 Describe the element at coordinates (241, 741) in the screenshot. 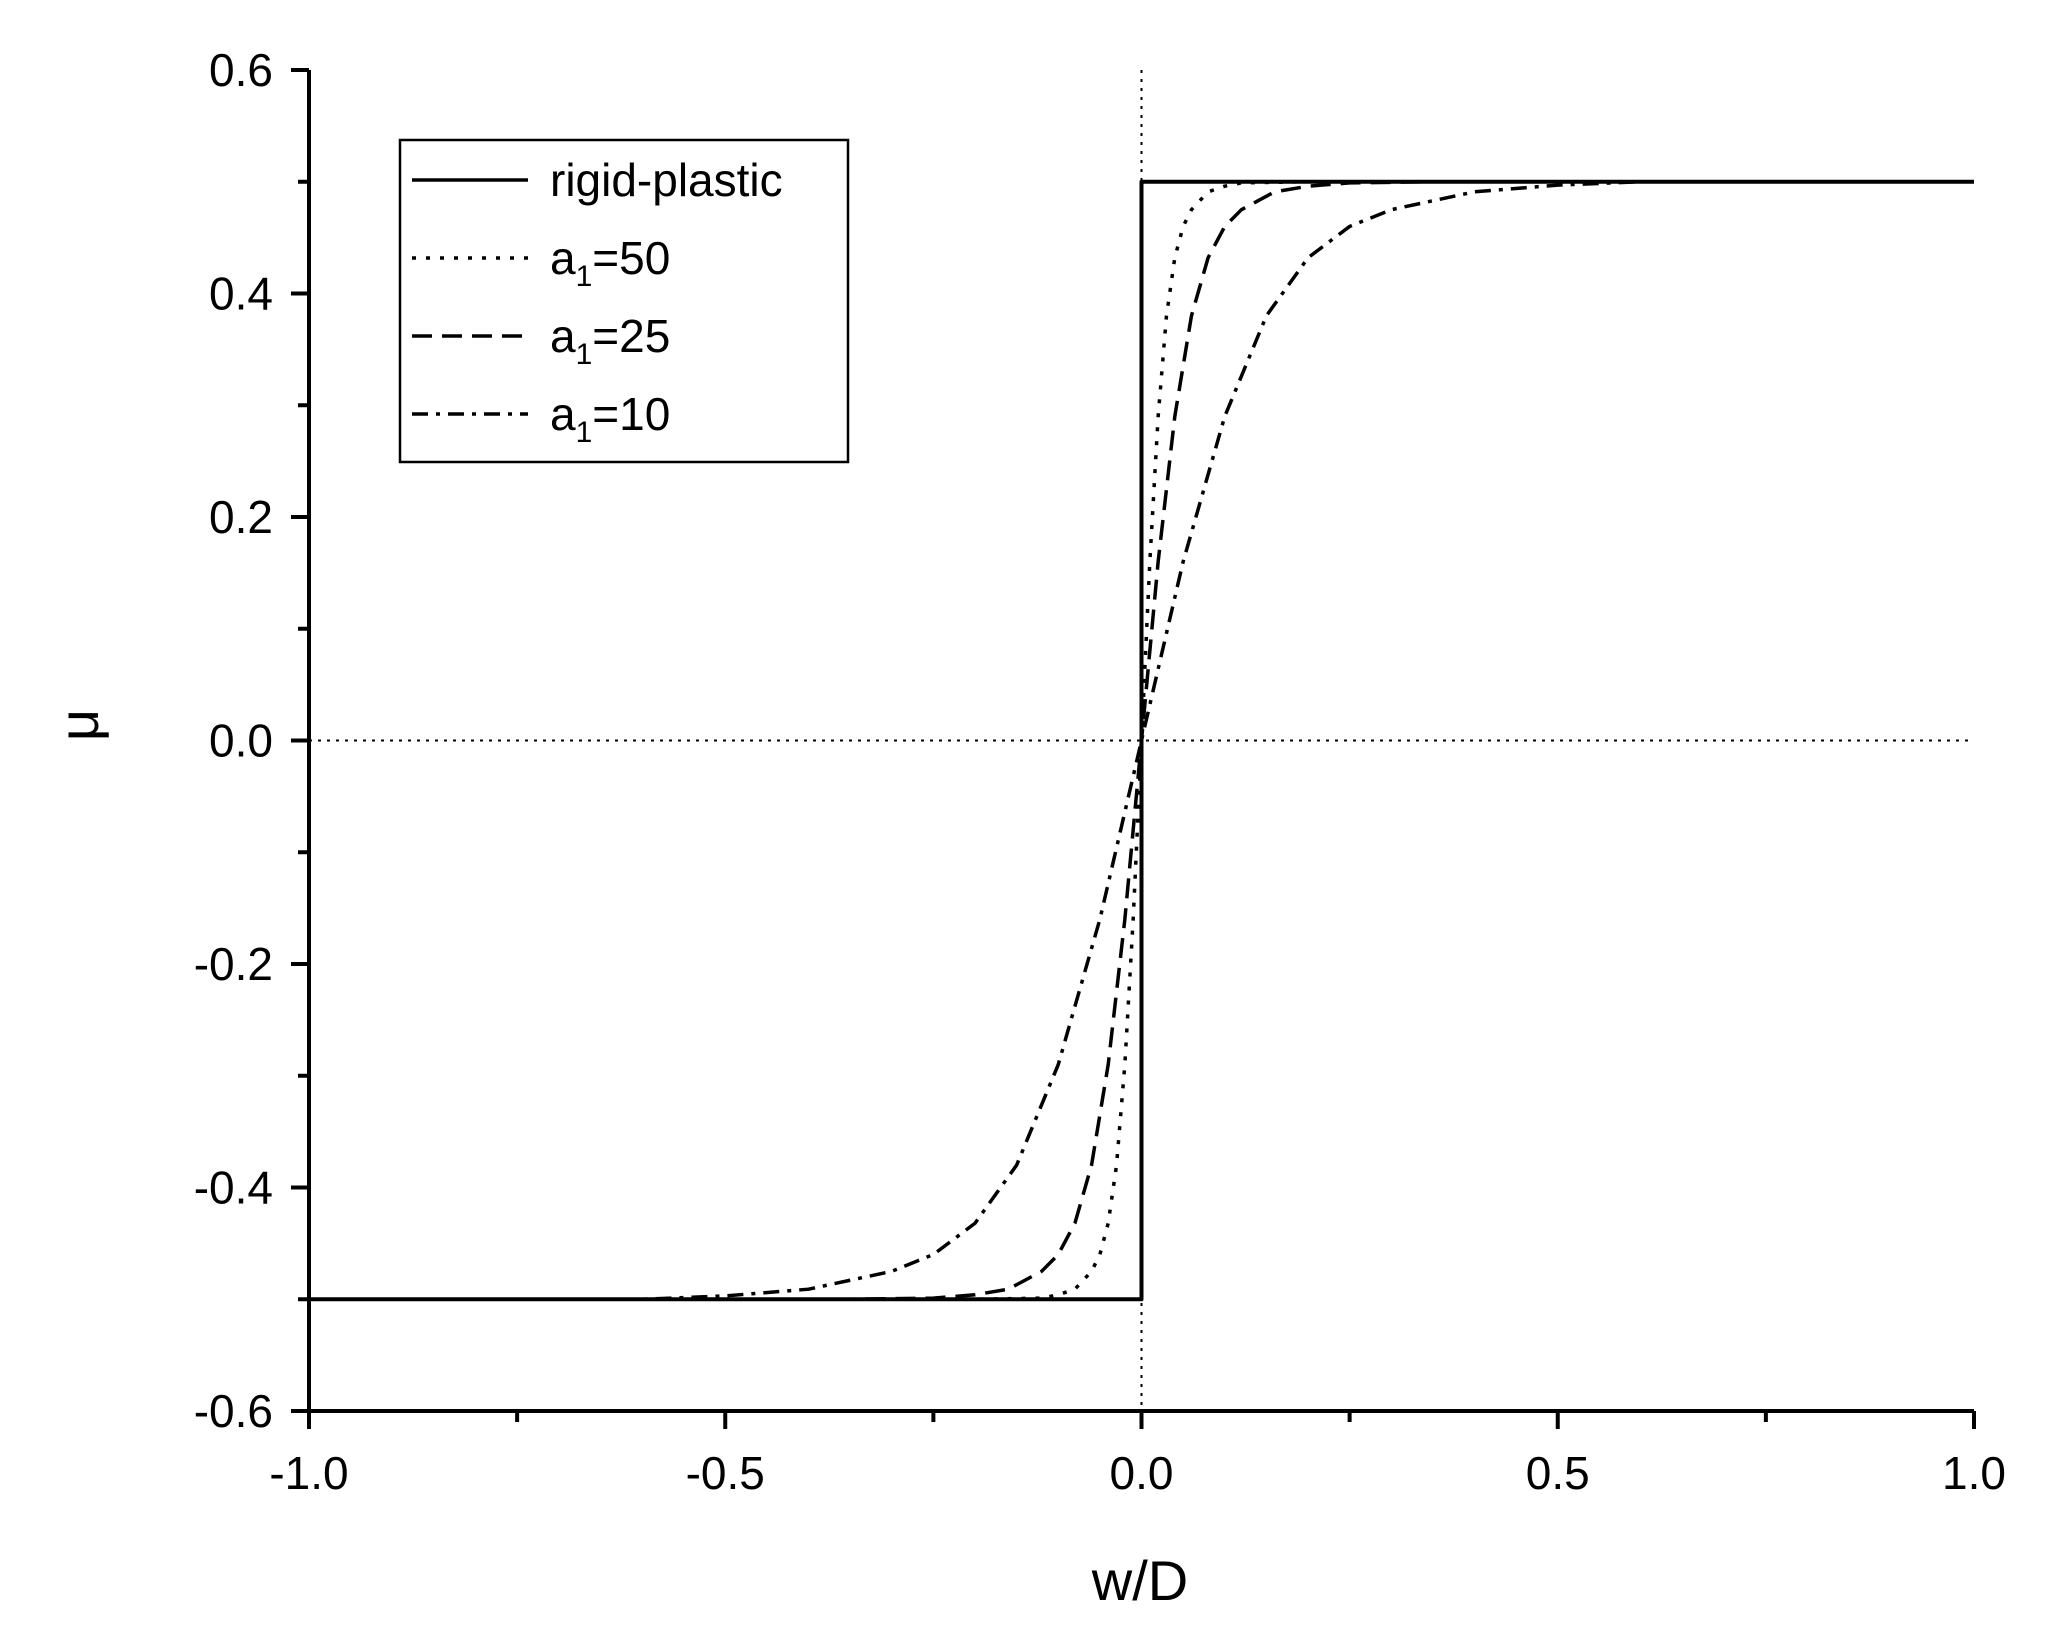

I see `y-tick-label: 0.0` at that location.